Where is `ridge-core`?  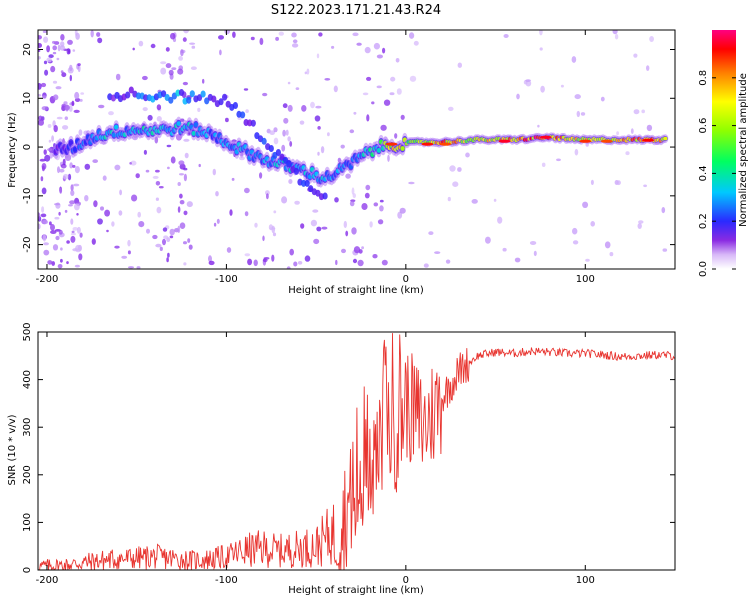 ridge-core is located at coordinates (402, 148).